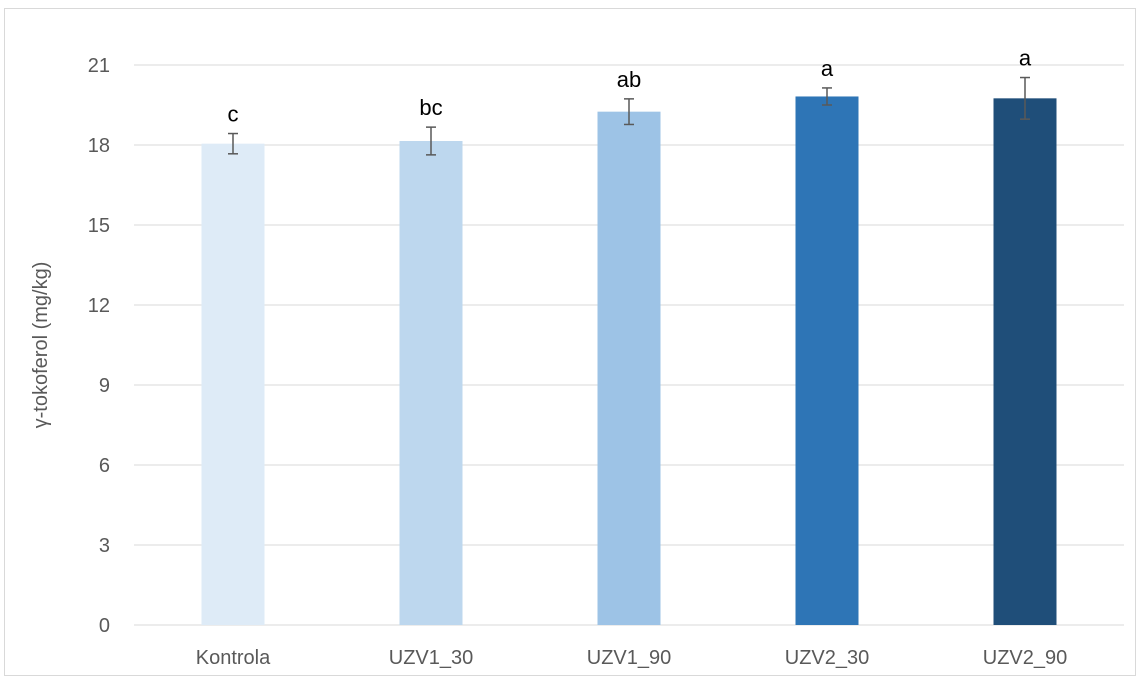 The image size is (1141, 680). What do you see at coordinates (104, 386) in the screenshot?
I see `y-tick-label: 9` at bounding box center [104, 386].